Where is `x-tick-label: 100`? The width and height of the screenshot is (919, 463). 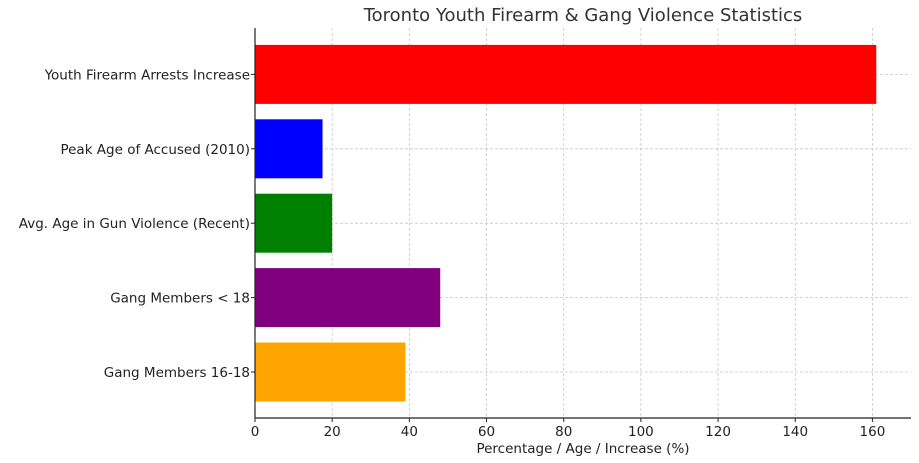
x-tick-label: 100 is located at coordinates (641, 432).